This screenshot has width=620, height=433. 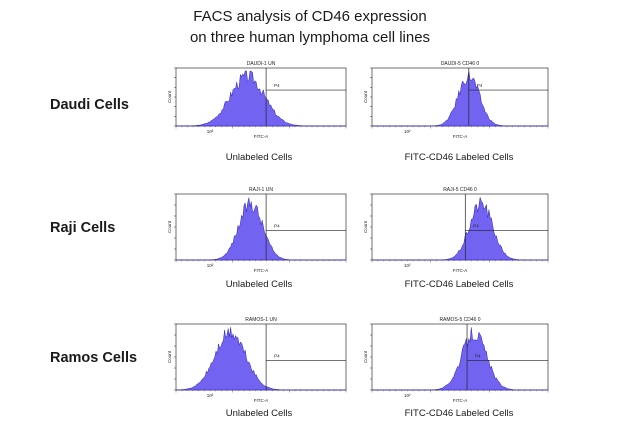 I want to click on caption-raji-unlabeled: Unlabeled Cells, so click(x=259, y=284).